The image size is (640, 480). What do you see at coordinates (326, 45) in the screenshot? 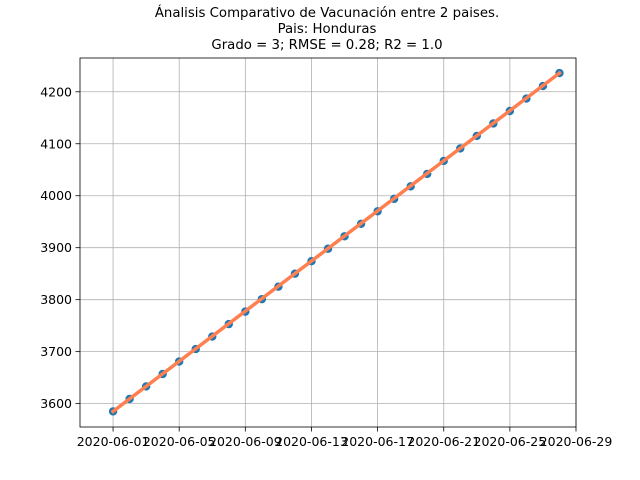
I see `chart-annotation: Grado = 3; RMSE = 0.28; R2 = 1.0` at bounding box center [326, 45].